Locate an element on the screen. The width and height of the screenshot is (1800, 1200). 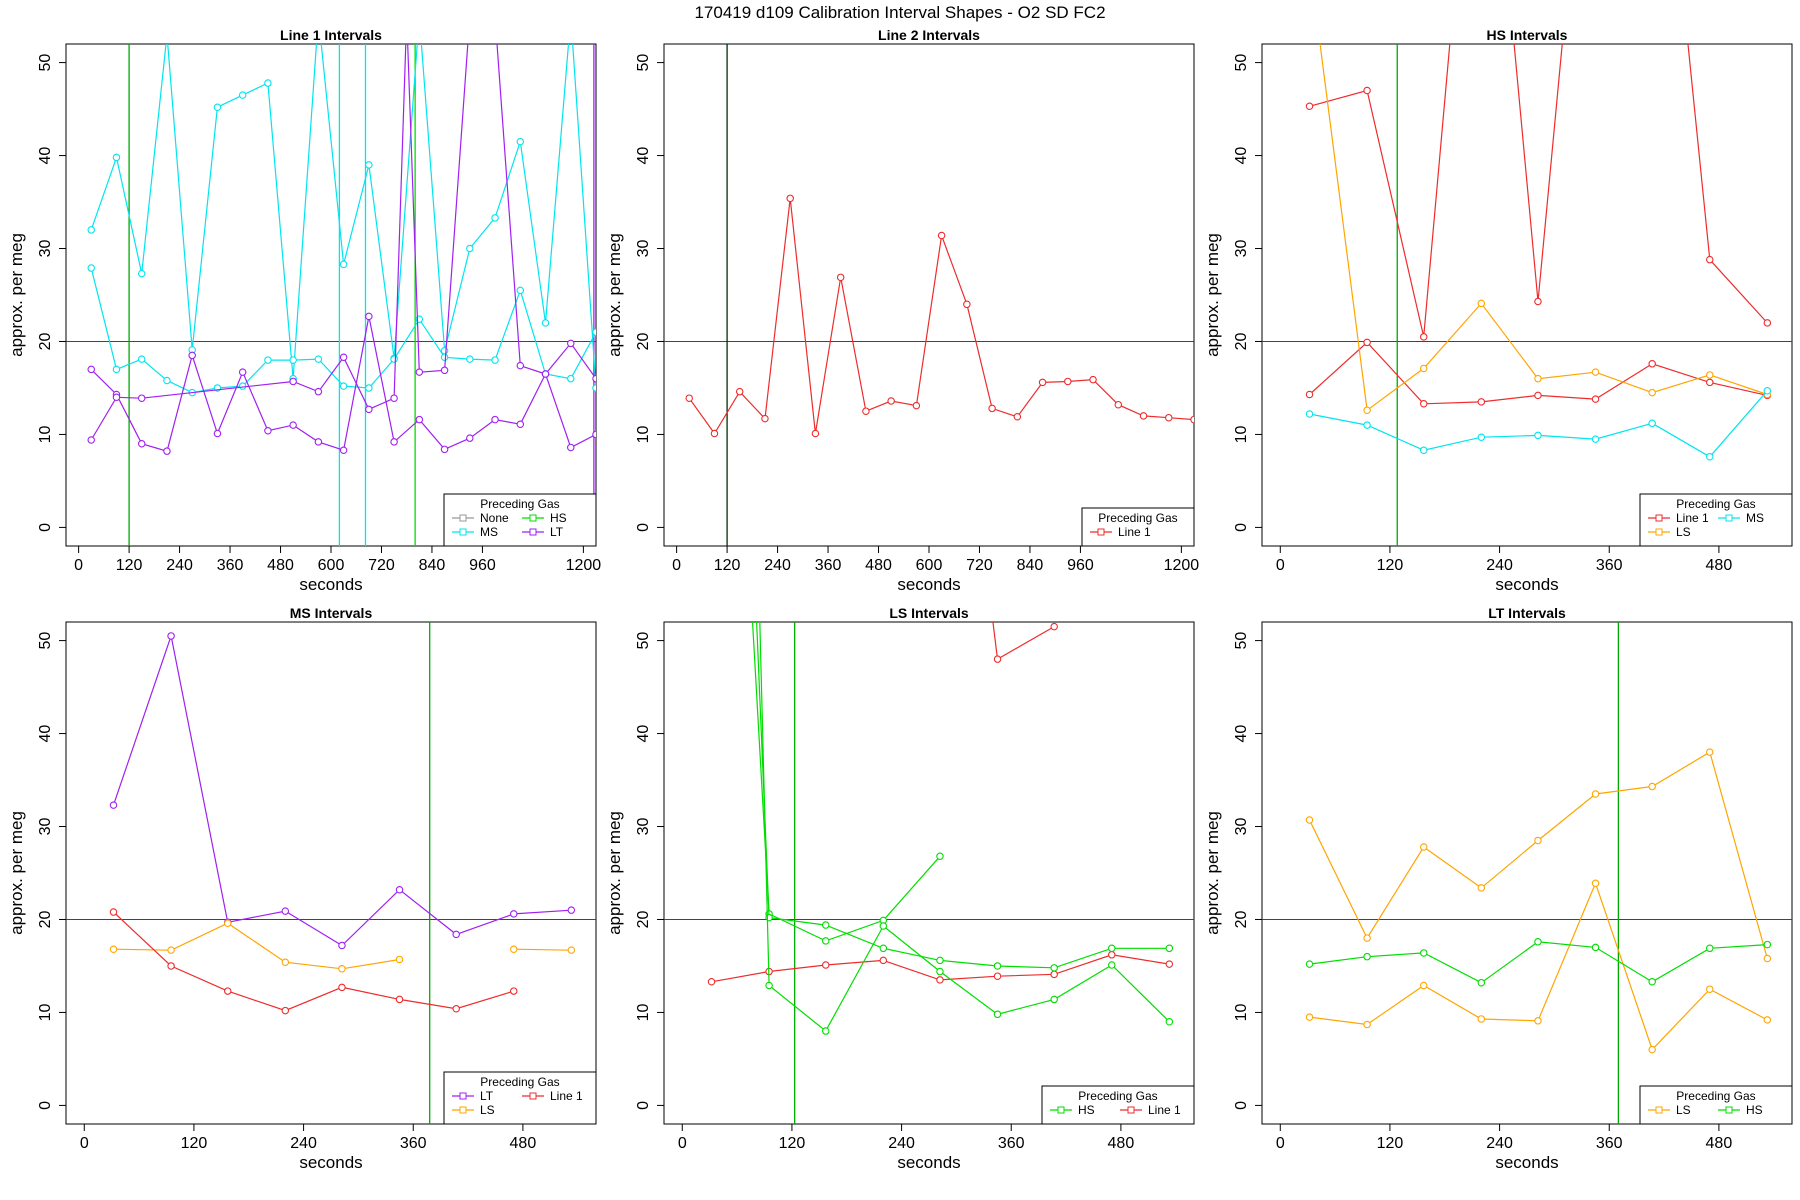
y-tick-label: 10 is located at coordinates (643, 1012).